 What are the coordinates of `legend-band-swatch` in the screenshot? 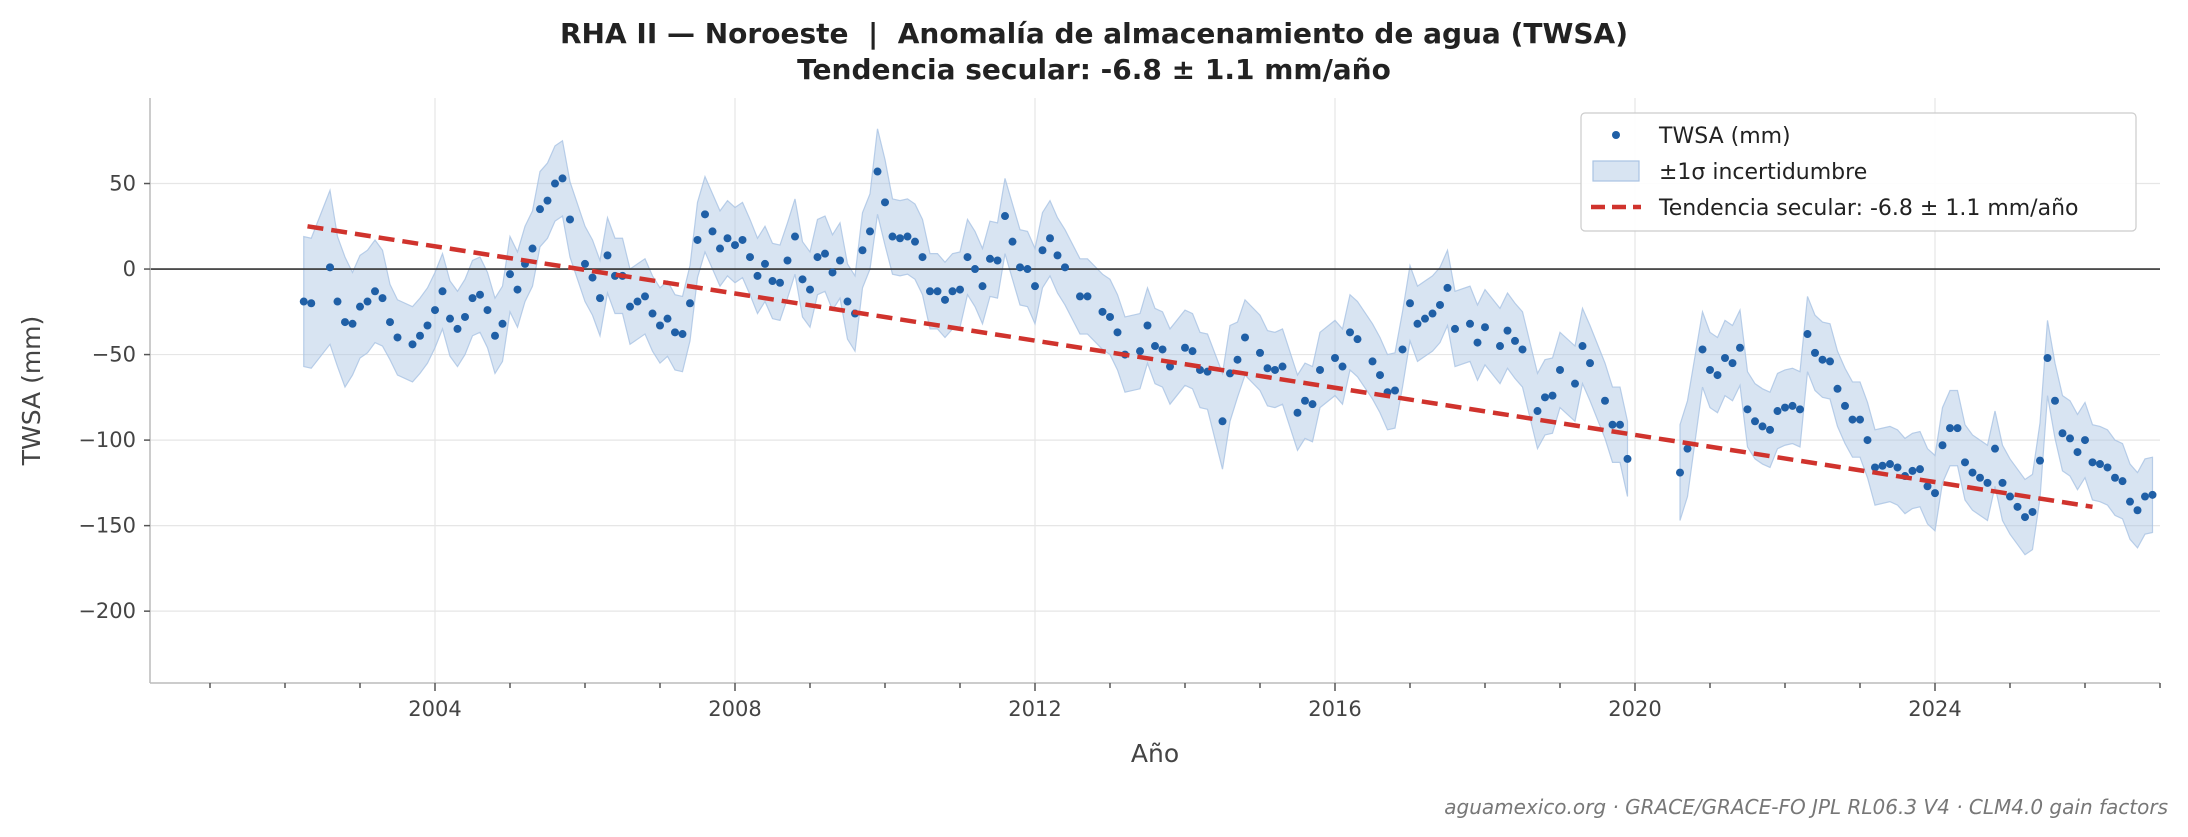 It's located at (1616, 171).